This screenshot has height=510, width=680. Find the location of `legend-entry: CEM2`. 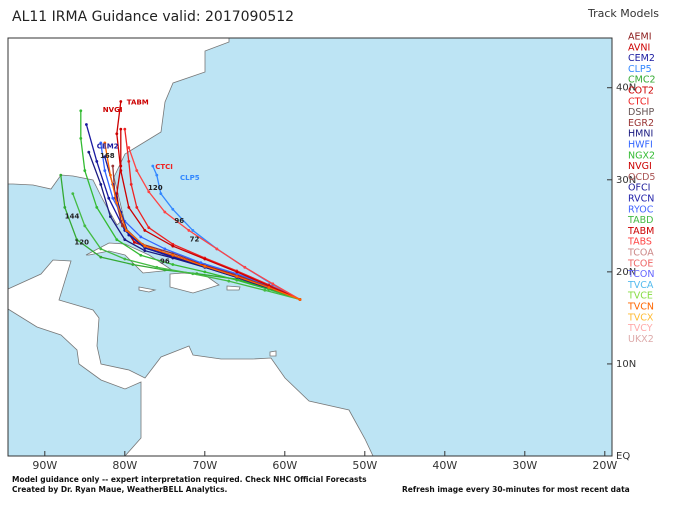

legend-entry: CEM2 is located at coordinates (641, 58).